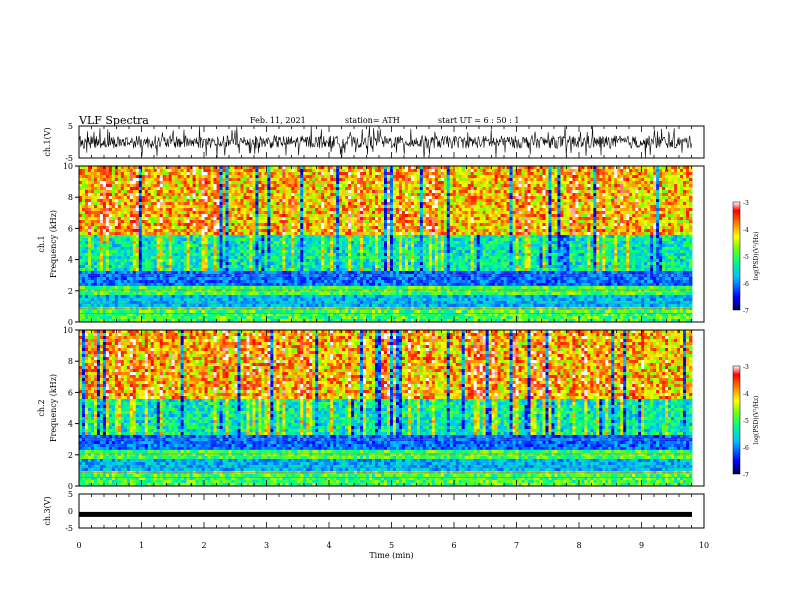  Describe the element at coordinates (391, 545) in the screenshot. I see `x-tick-label: 5` at that location.